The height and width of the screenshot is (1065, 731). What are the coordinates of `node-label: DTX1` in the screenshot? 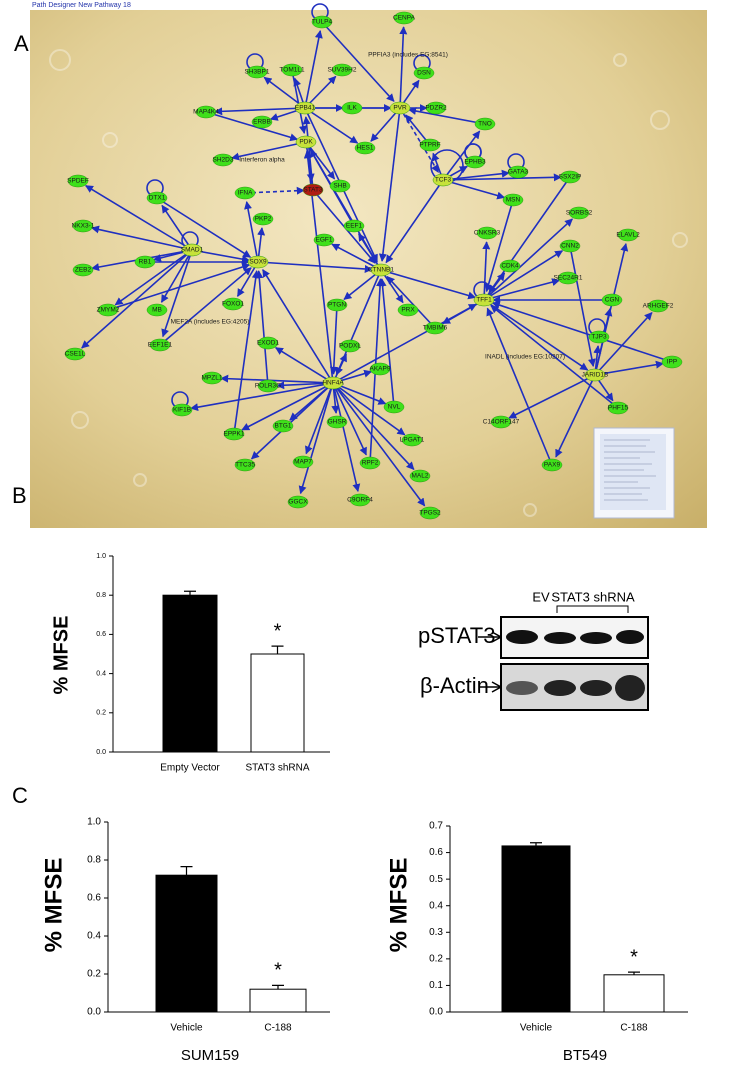 It's located at (157, 198).